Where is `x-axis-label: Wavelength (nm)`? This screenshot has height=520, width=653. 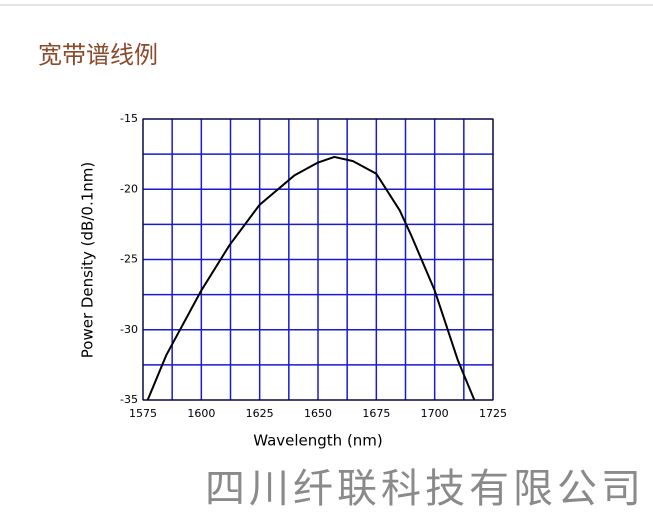
x-axis-label: Wavelength (nm) is located at coordinates (318, 441).